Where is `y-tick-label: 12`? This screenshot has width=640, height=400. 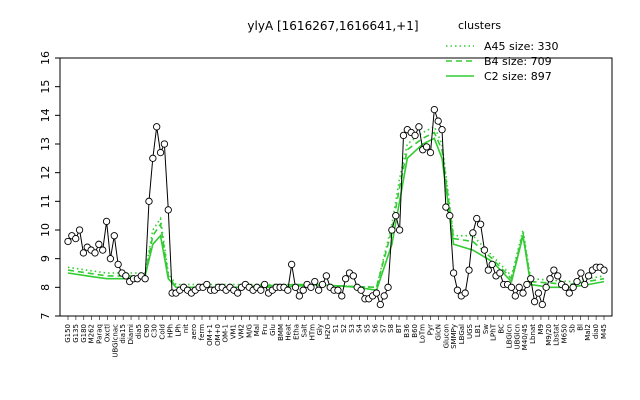
y-tick-label: 12 is located at coordinates (45, 173).